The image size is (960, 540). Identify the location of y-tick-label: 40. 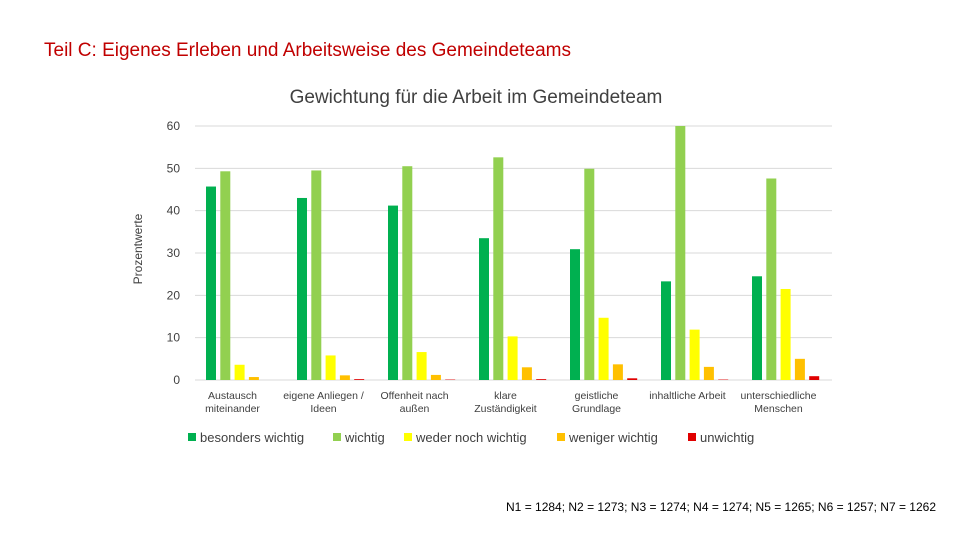
(174, 211).